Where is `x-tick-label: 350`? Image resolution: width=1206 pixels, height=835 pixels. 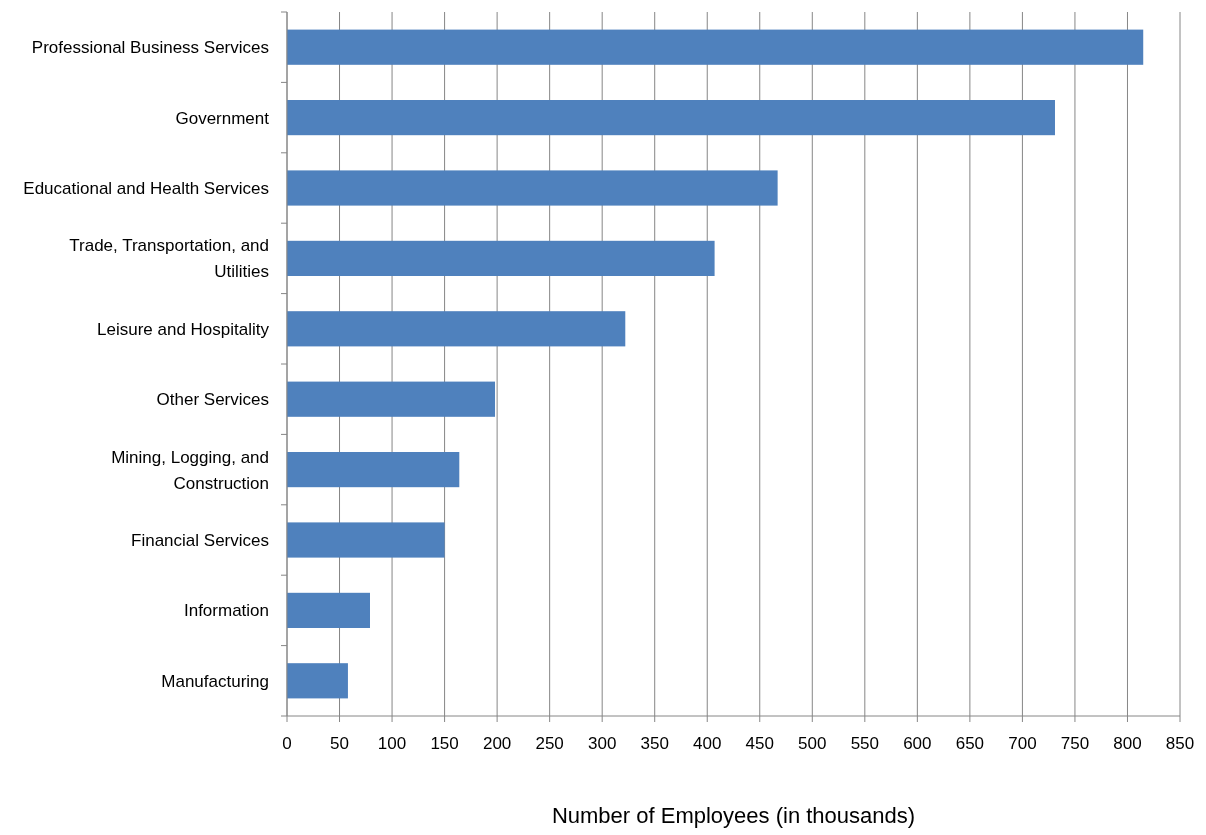 x-tick-label: 350 is located at coordinates (654, 743).